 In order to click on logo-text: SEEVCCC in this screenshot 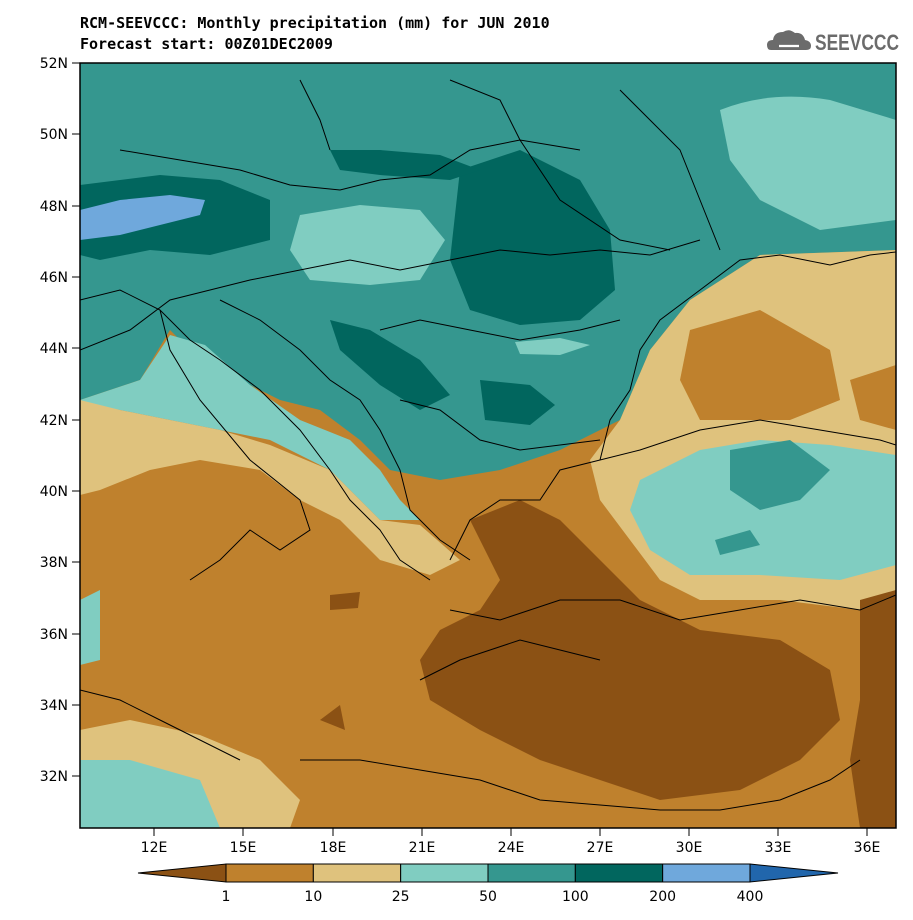, I will do `click(857, 42)`.